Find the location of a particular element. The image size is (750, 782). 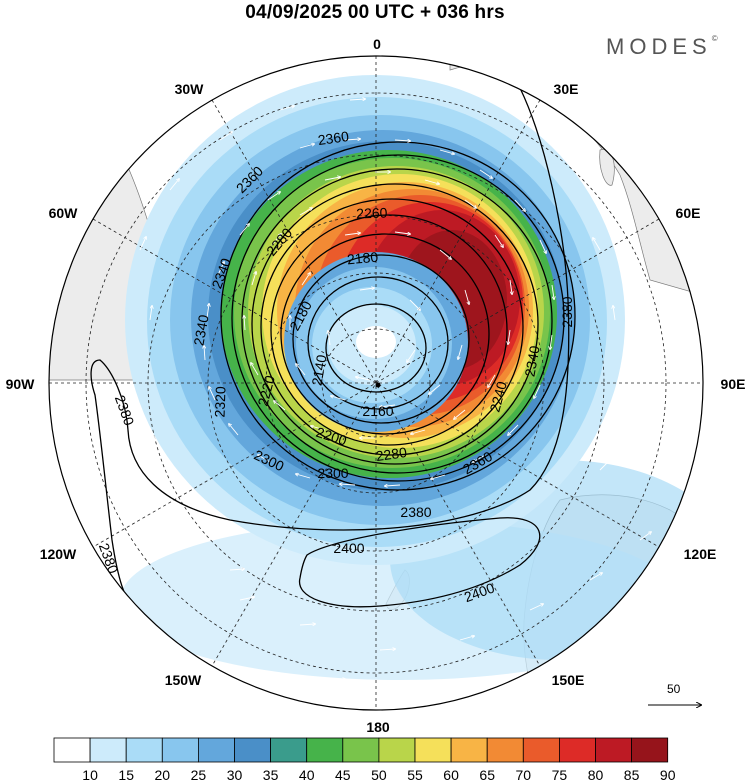

lon-label-60w: 60W is located at coordinates (64, 213).